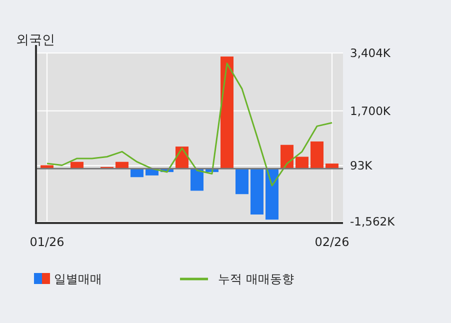 The image size is (451, 323). I want to click on chart-title: 외국인, so click(35, 40).